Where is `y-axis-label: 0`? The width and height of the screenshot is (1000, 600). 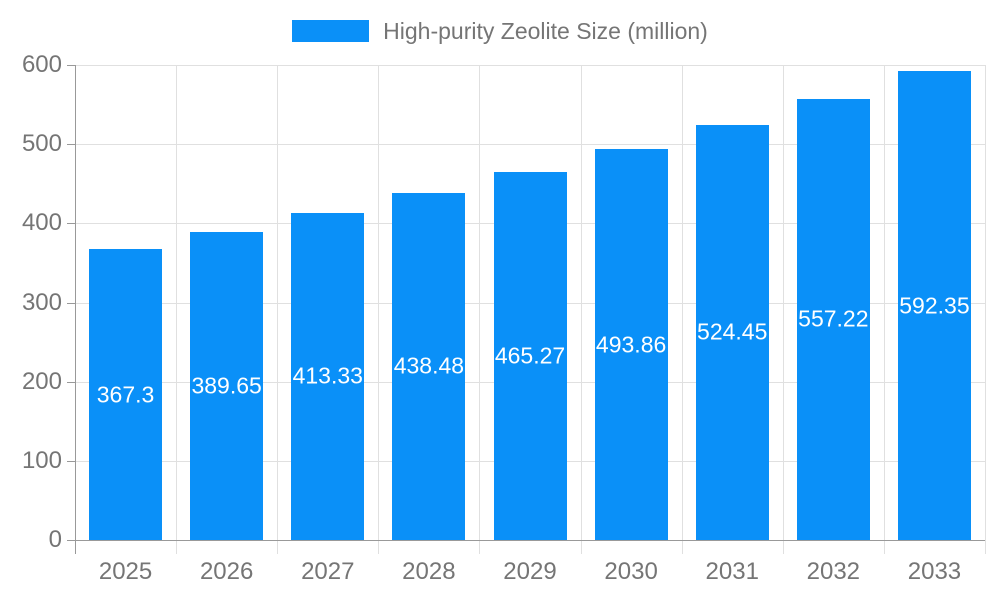 y-axis-label: 0 is located at coordinates (55, 539).